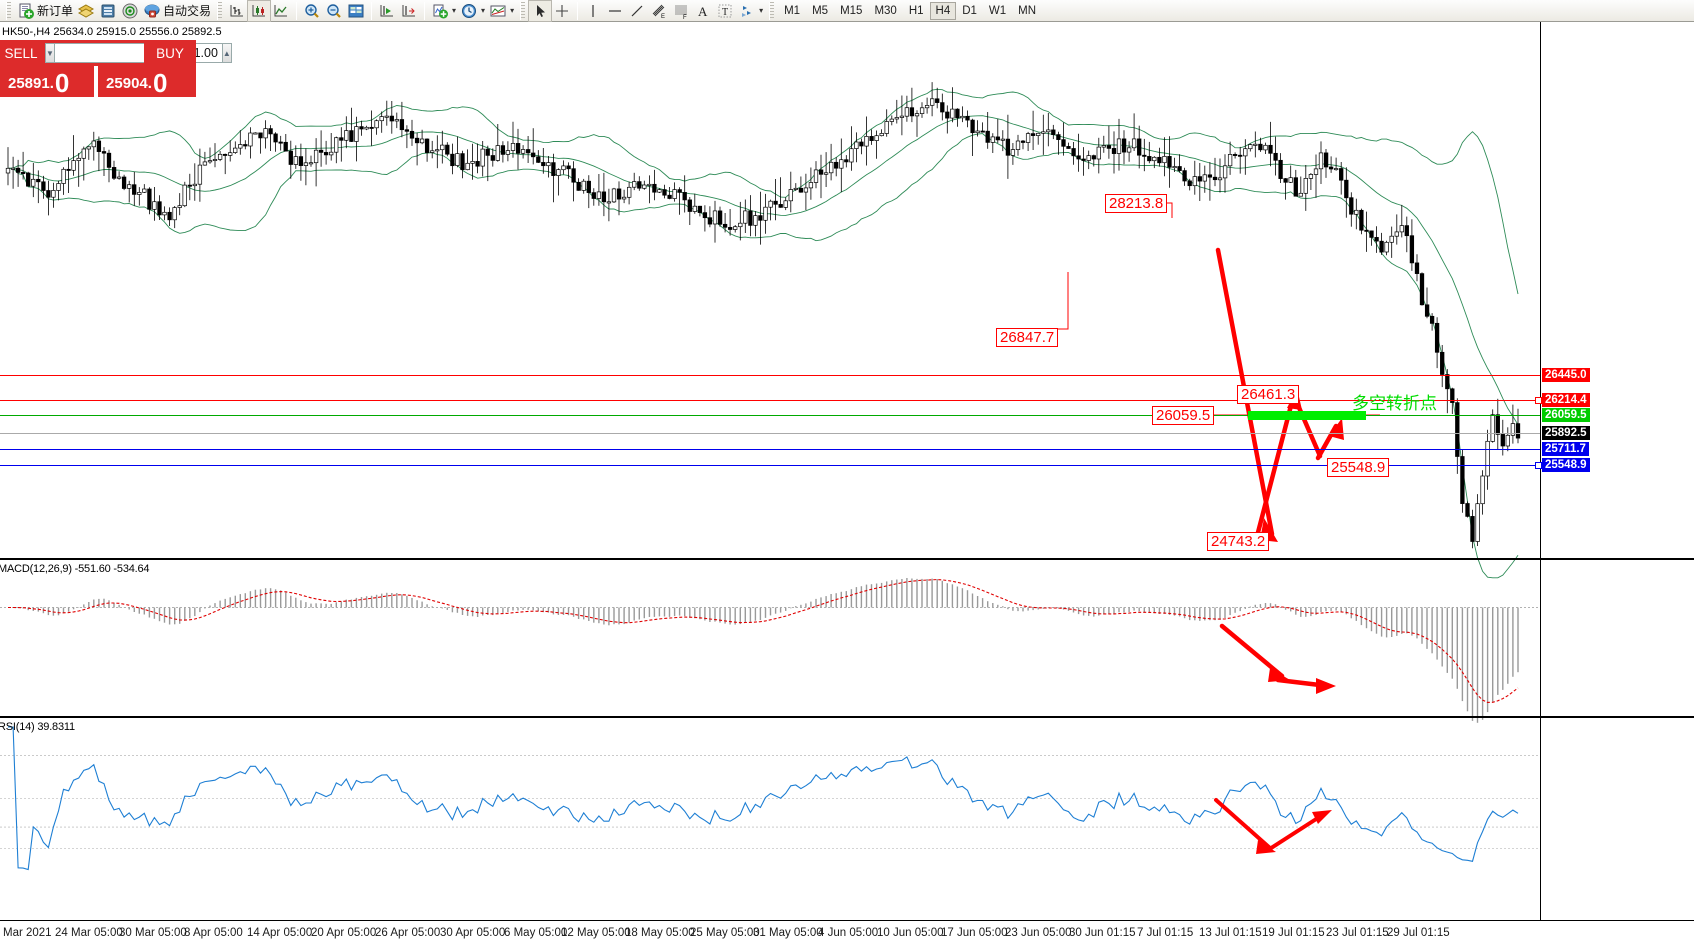 Image resolution: width=1694 pixels, height=943 pixels. I want to click on volume-increment-button: ▲, so click(226, 53).